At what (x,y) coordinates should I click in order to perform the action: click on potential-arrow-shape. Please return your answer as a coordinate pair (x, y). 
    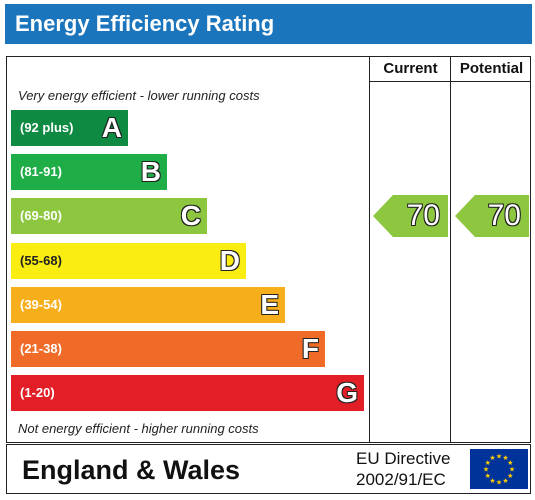
    Looking at the image, I should click on (492, 216).